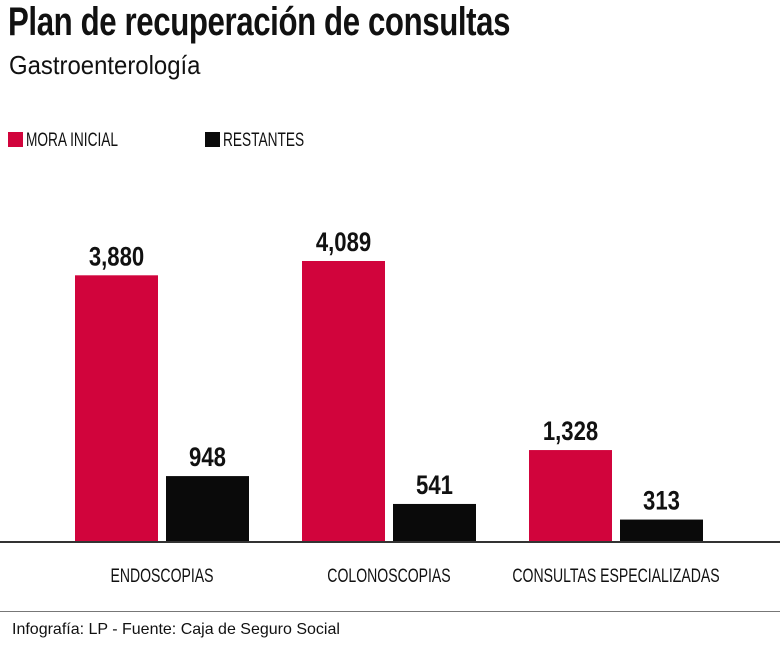 The height and width of the screenshot is (650, 780). I want to click on chart-title: Plan de recuperación de consultas, so click(259, 22).